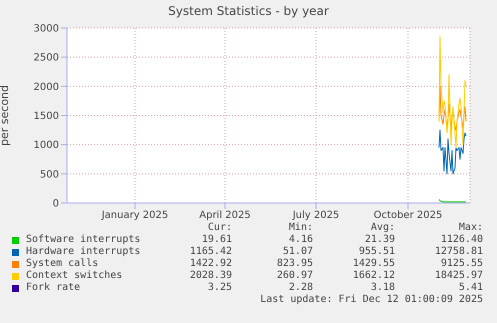 The width and height of the screenshot is (497, 323). What do you see at coordinates (461, 263) in the screenshot?
I see `text: 9125.55` at bounding box center [461, 263].